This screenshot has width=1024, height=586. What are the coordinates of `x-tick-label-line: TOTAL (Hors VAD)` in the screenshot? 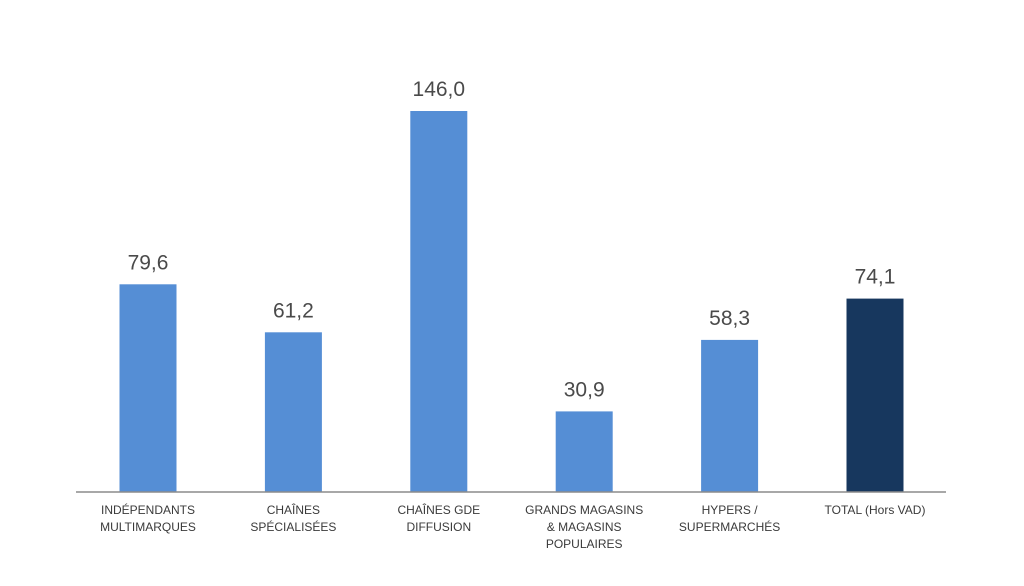 It's located at (875, 510).